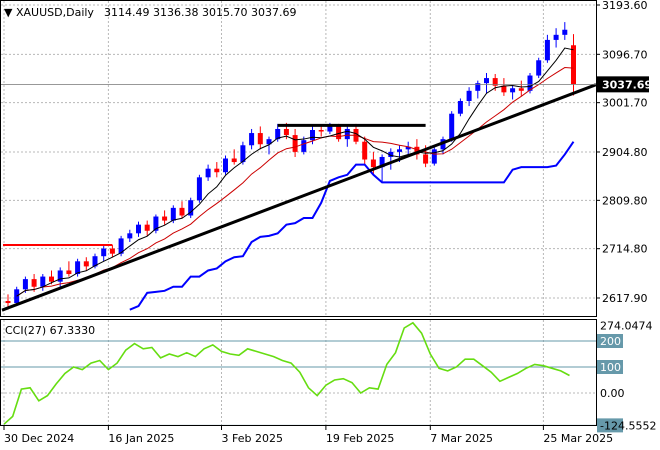 This screenshot has width=660, height=450. I want to click on time-label: 30 Dec 2024, so click(39, 438).